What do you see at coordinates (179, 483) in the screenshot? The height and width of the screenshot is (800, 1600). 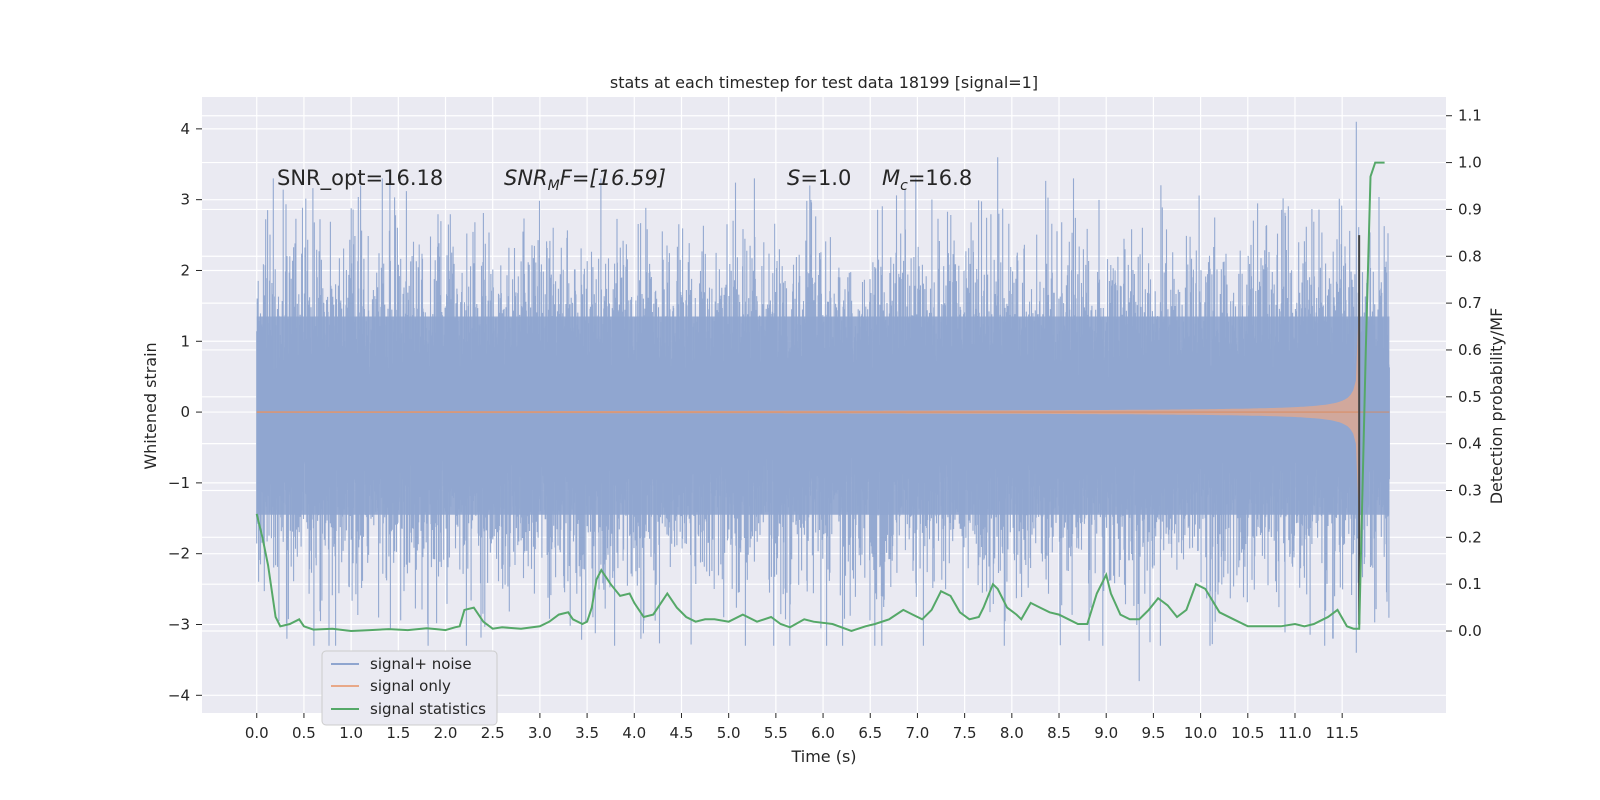 I see `left-y-tick-label: −1` at bounding box center [179, 483].